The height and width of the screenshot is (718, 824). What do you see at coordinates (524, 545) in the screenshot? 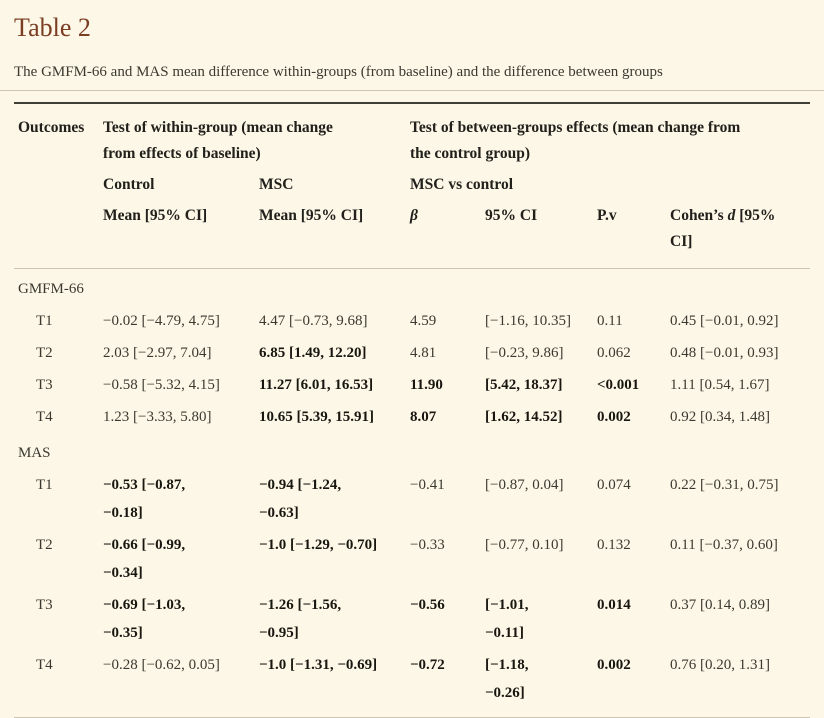
I see `cell-ci: [−0.77, 0.10]` at bounding box center [524, 545].